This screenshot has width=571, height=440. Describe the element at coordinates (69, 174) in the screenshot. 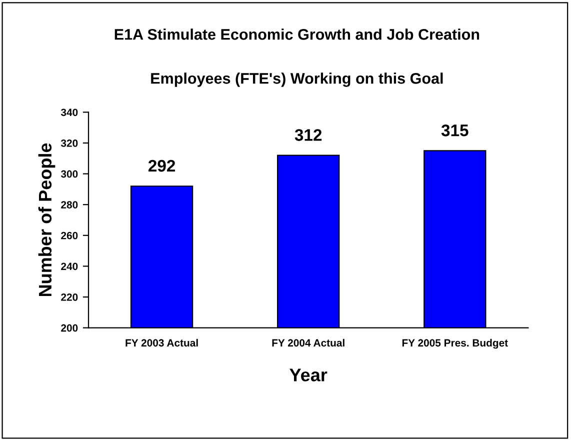

I see `y-tick-label: 300` at that location.